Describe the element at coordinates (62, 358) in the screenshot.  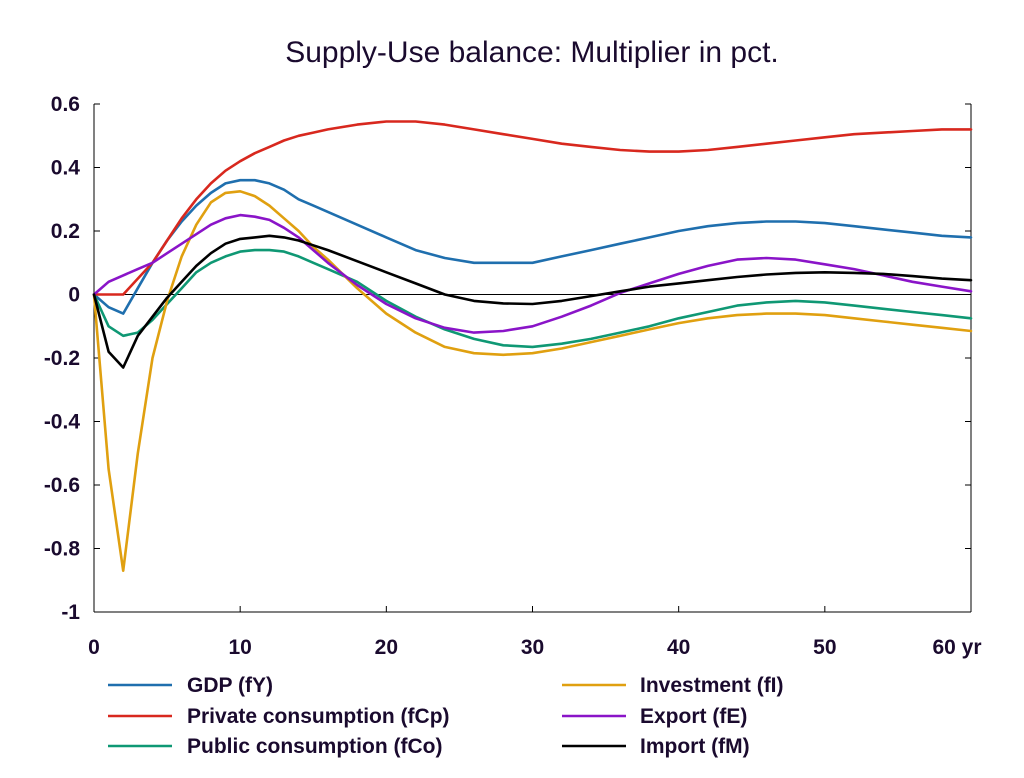
I see `y-tick-label: -0.2` at that location.